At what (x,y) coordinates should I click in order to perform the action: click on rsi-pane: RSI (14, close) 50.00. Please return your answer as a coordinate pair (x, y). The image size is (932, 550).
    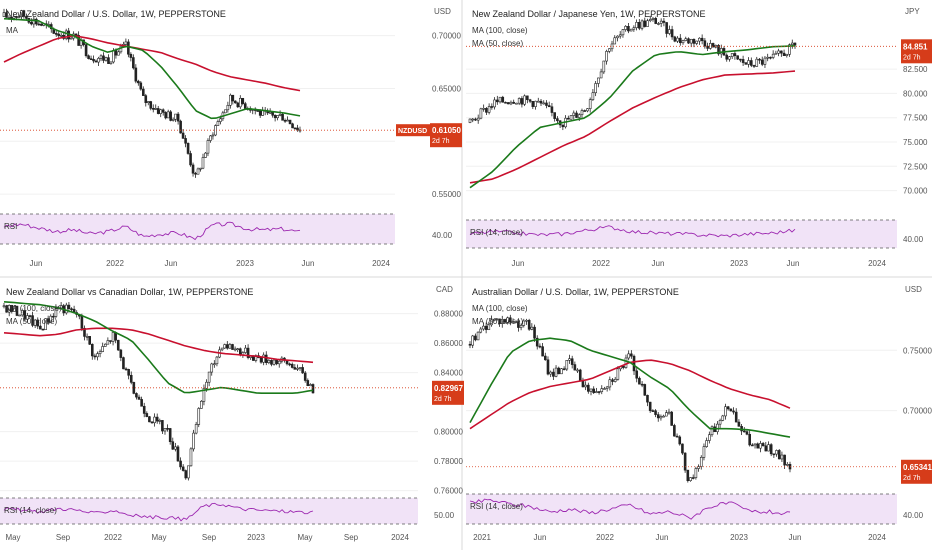
    Looking at the image, I should click on (227, 511).